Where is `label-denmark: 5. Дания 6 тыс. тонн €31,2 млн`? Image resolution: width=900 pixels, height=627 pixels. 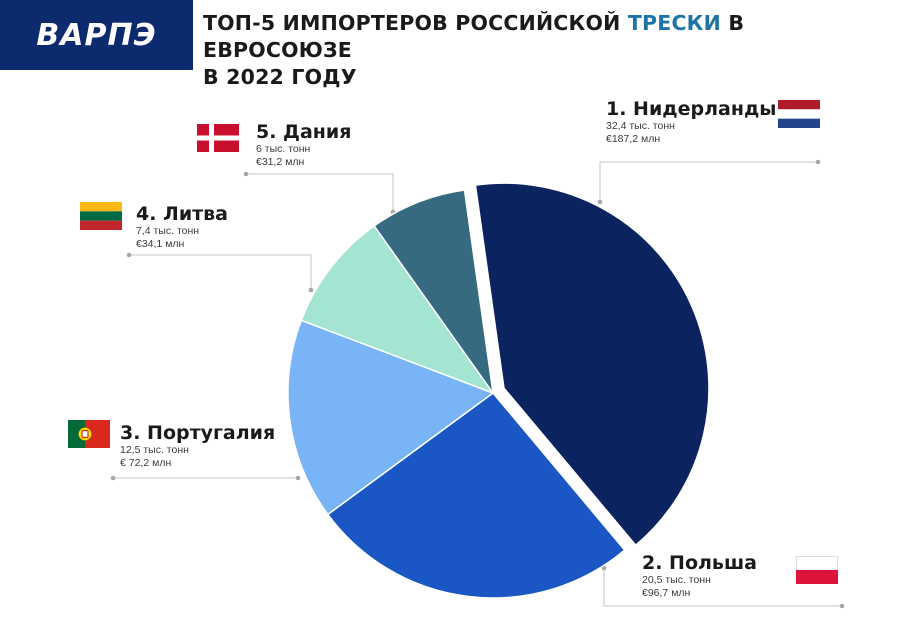 label-denmark: 5. Дания 6 тыс. тонн €31,2 млн is located at coordinates (303, 145).